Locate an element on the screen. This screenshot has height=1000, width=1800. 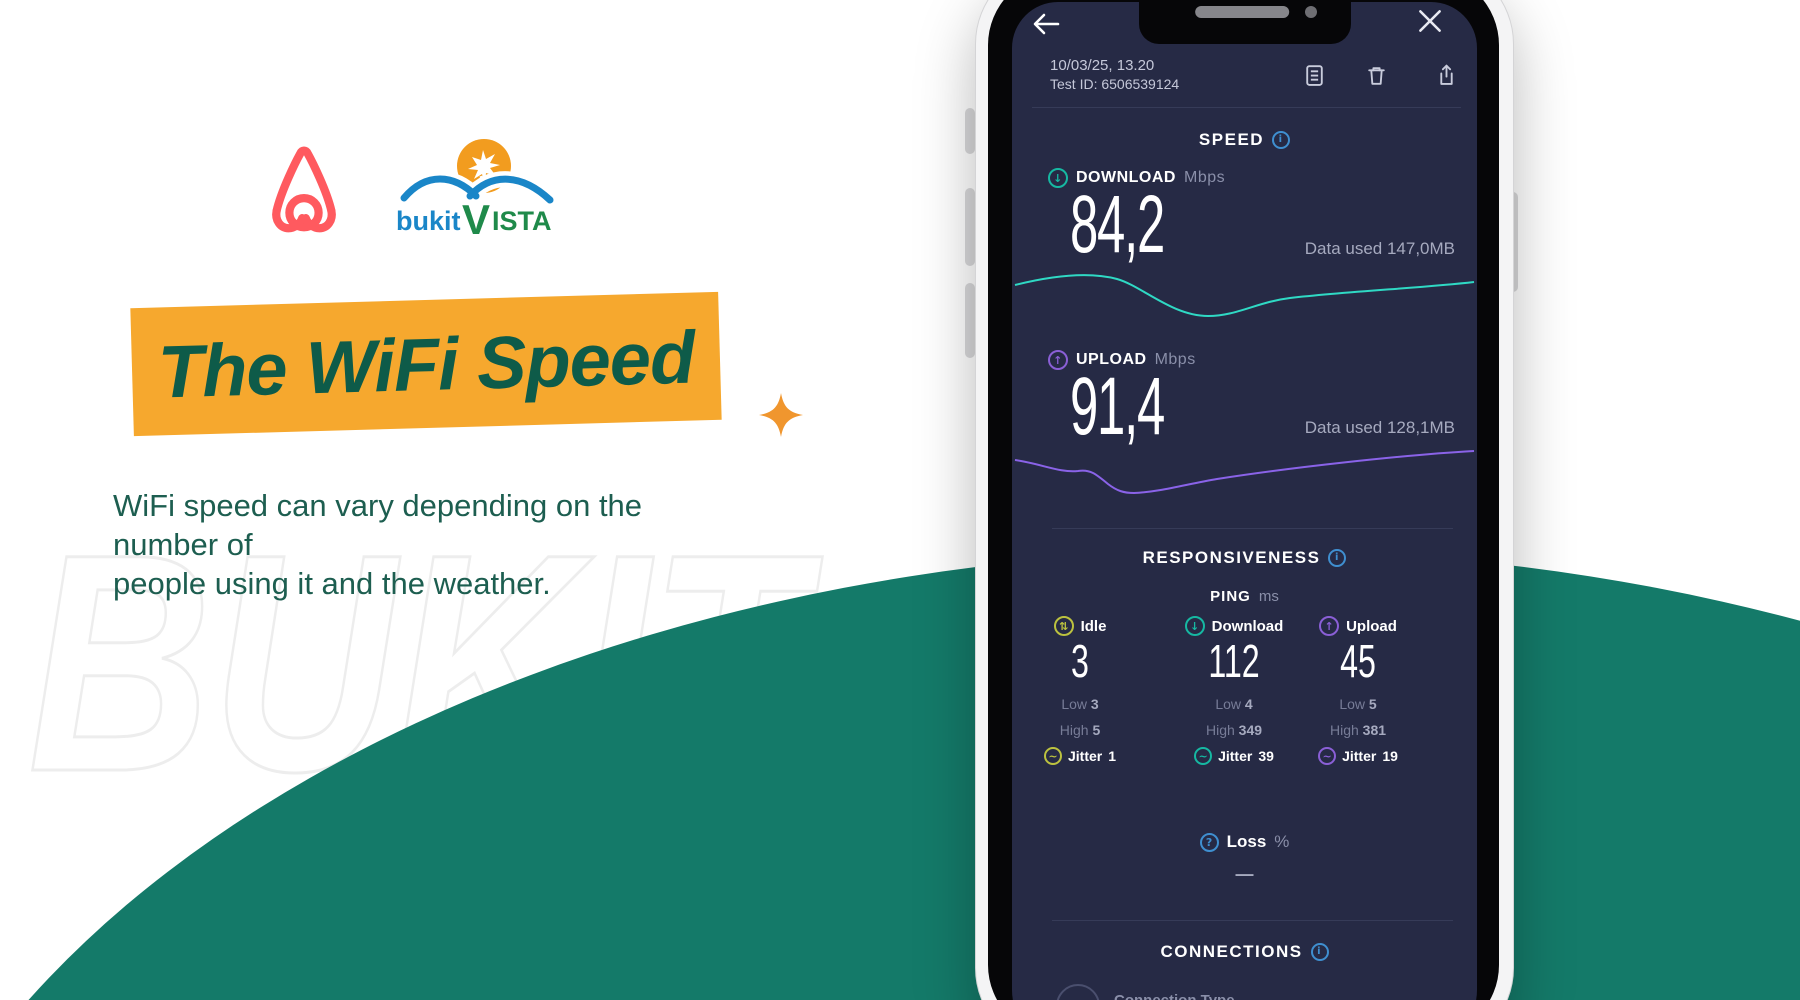
share-icon is located at coordinates (1446, 74).